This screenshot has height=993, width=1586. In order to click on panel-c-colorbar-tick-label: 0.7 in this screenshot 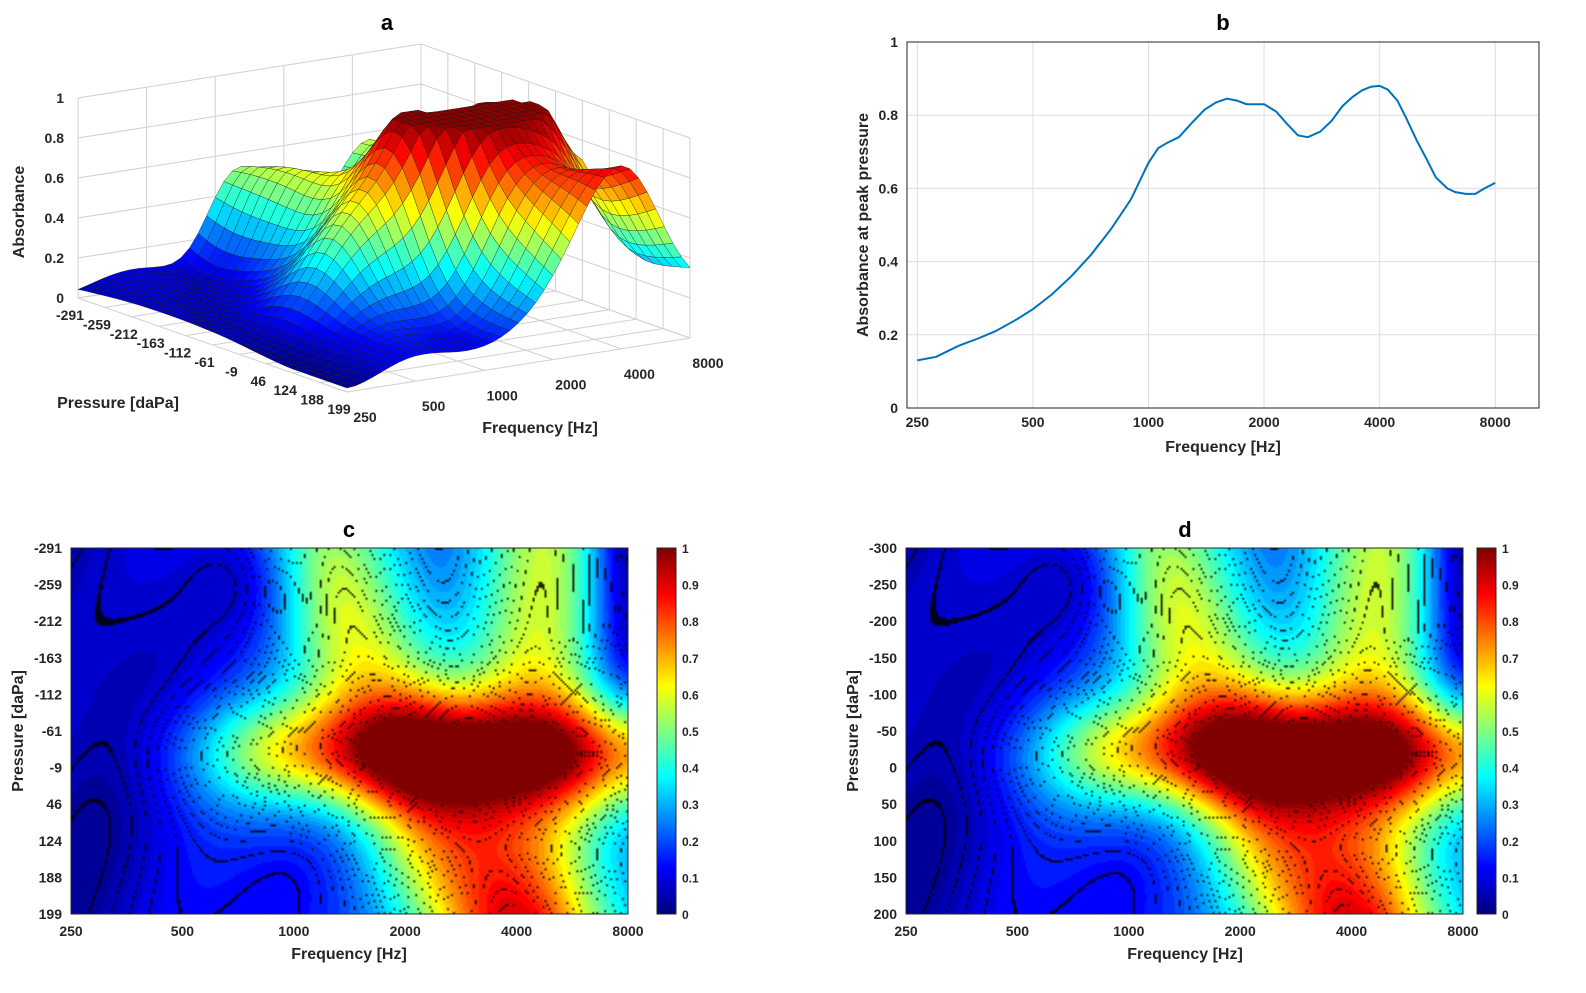, I will do `click(690, 659)`.